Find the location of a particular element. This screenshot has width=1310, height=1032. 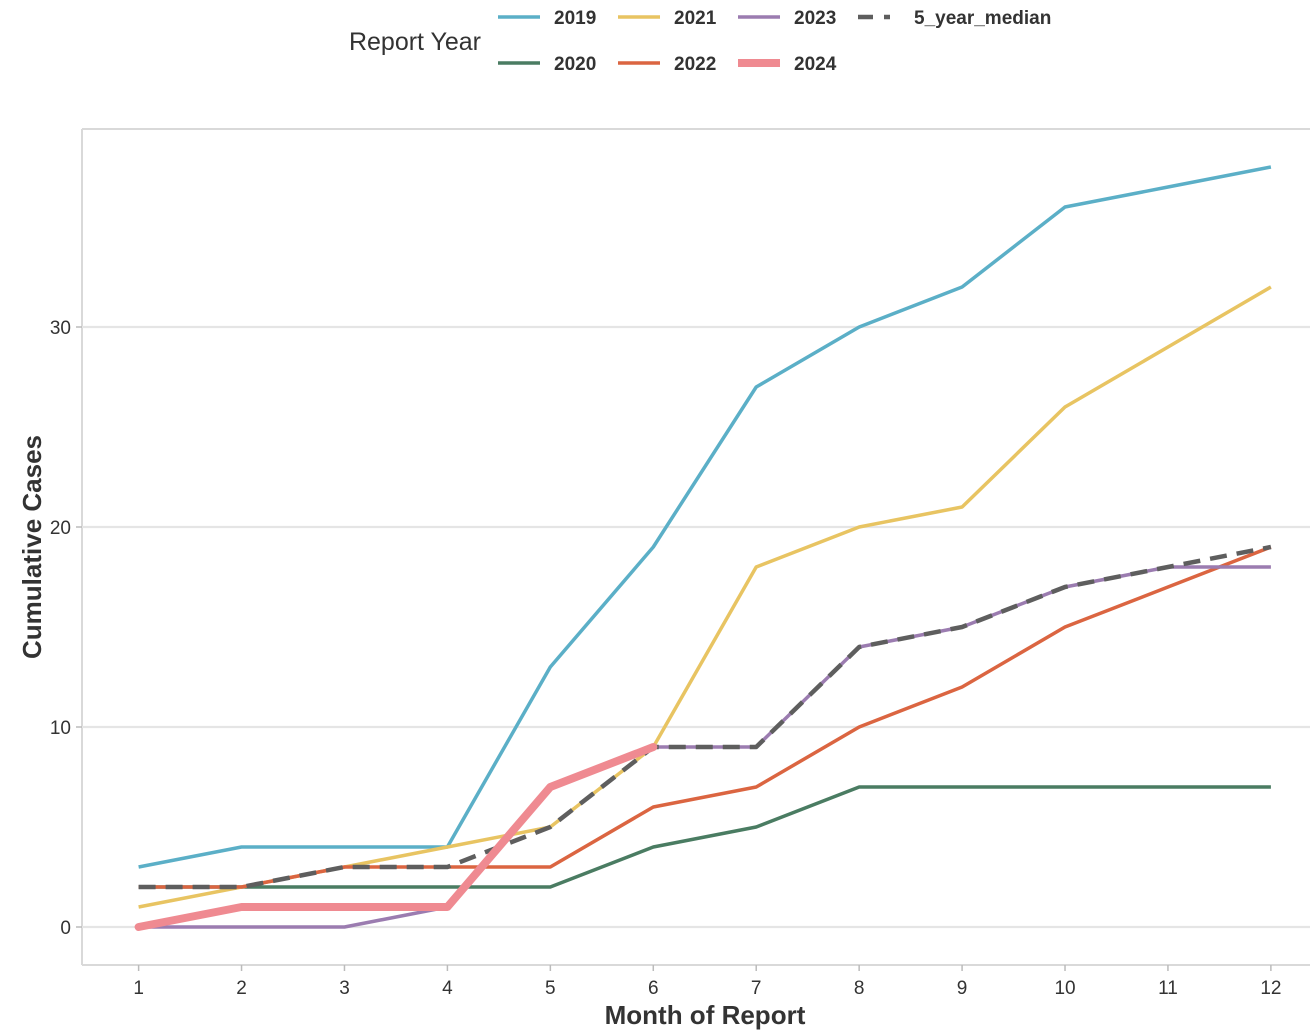

x-tick-label-4: 4 is located at coordinates (447, 988).